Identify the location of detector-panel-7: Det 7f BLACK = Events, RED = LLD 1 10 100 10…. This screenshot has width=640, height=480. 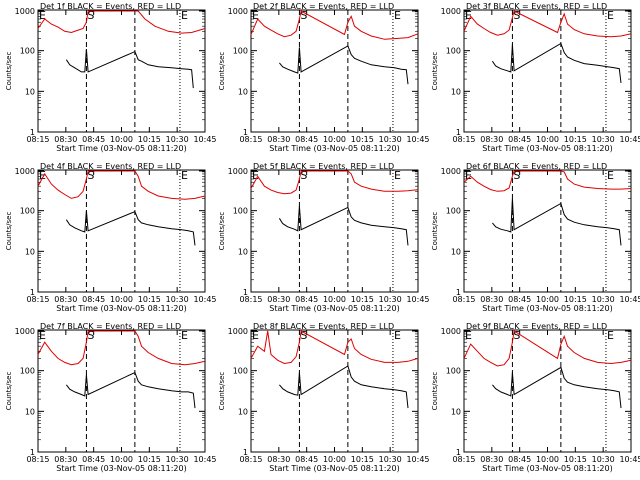
(111, 397).